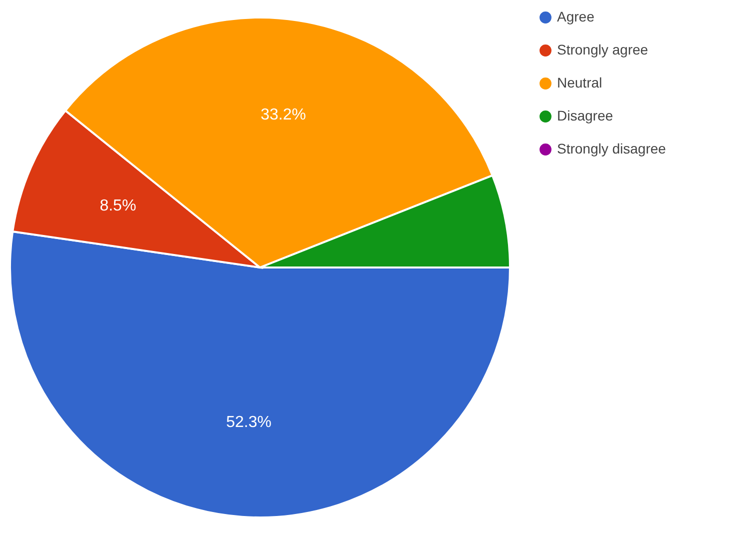  I want to click on data-label: 8.5%, so click(118, 205).